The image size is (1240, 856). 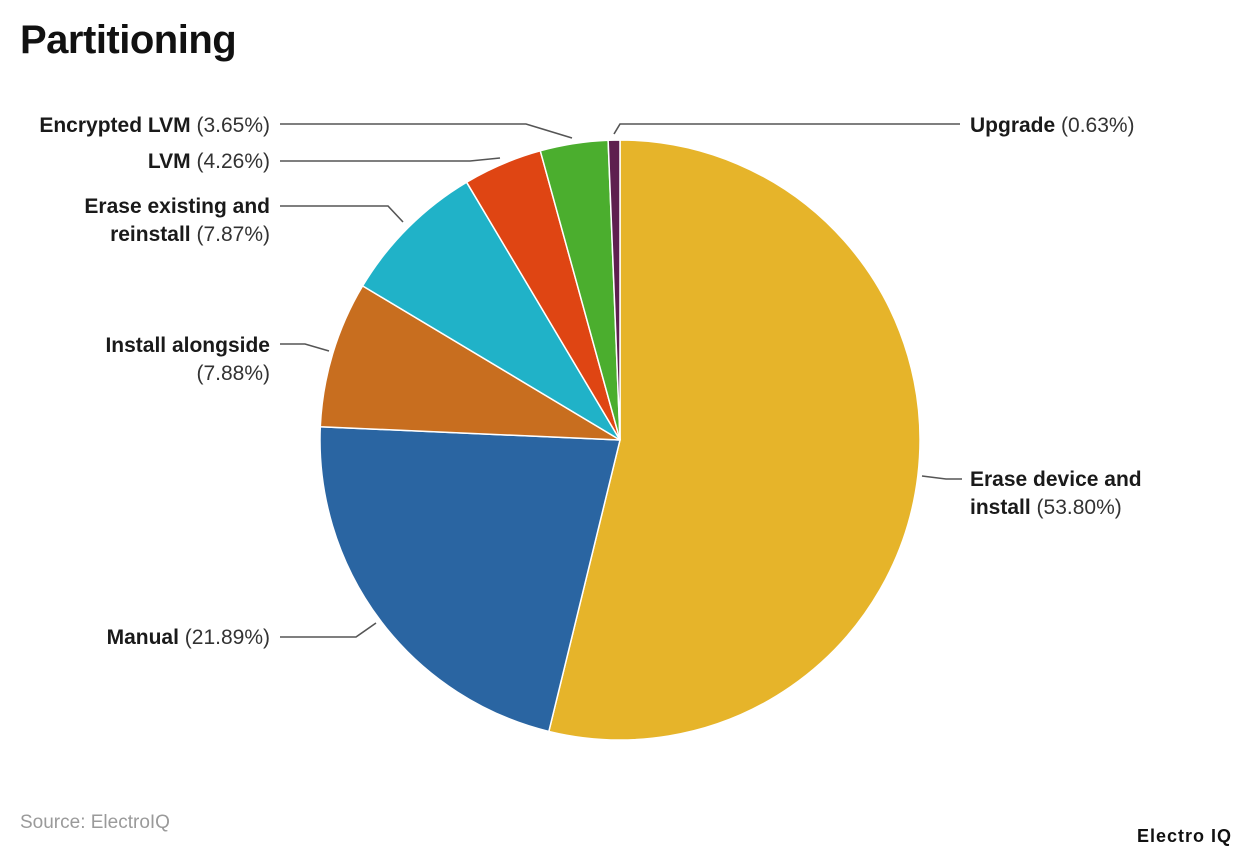 I want to click on pie-slice-install-alongside, so click(x=470, y=363).